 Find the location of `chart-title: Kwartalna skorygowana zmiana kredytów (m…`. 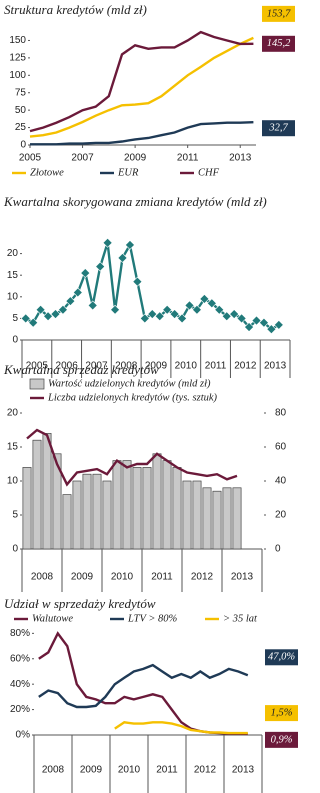

chart-title: Kwartalna skorygowana zmiana kredytów (m… is located at coordinates (135, 201).